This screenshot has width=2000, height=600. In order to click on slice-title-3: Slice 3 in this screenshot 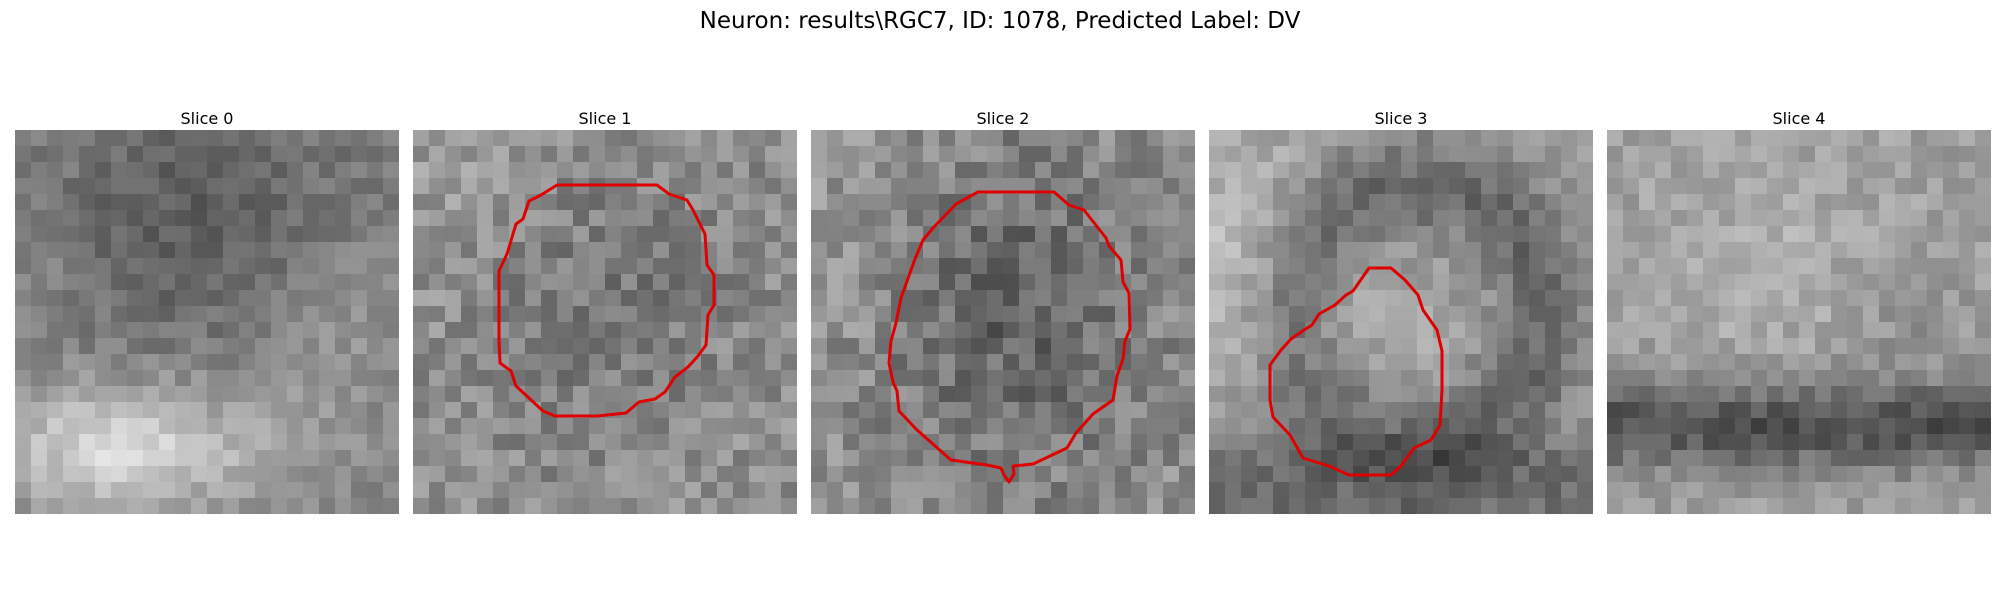, I will do `click(1401, 118)`.